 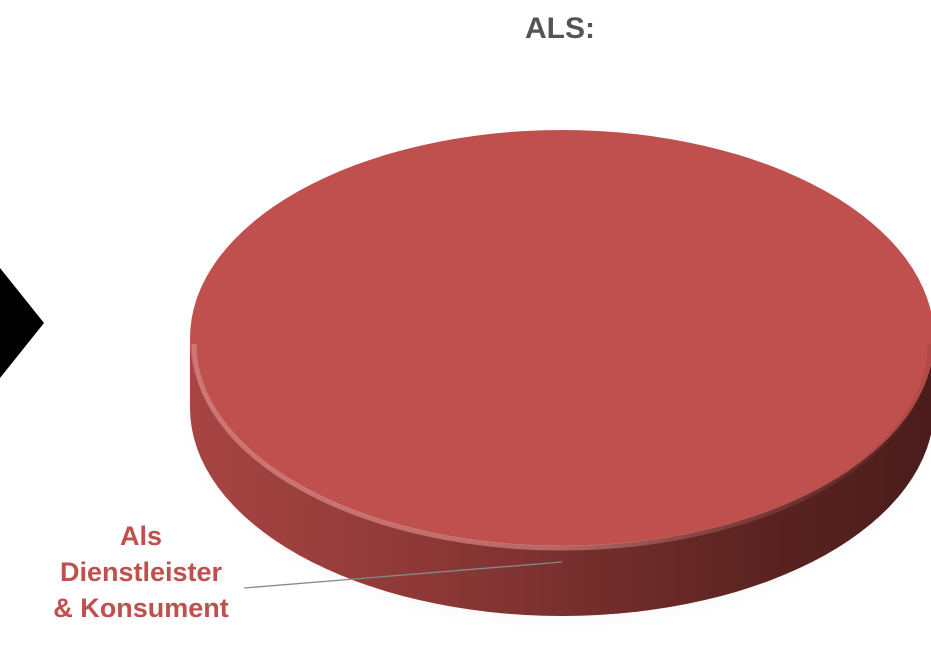 I want to click on slice-label: Als Dienstleister & Konsument, so click(x=141, y=572).